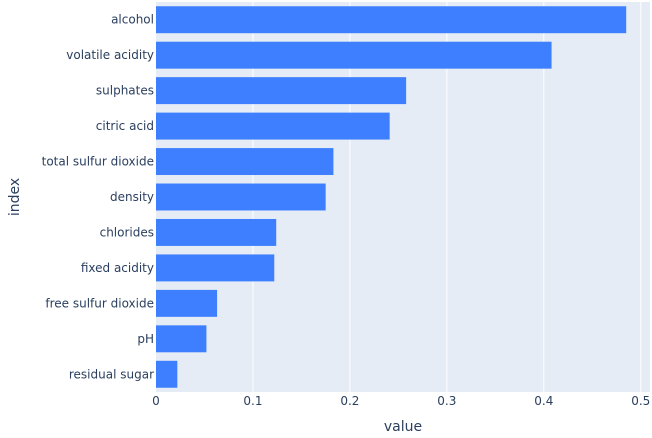 The height and width of the screenshot is (438, 652). Describe the element at coordinates (543, 401) in the screenshot. I see `x-tick-label: 0.4` at that location.